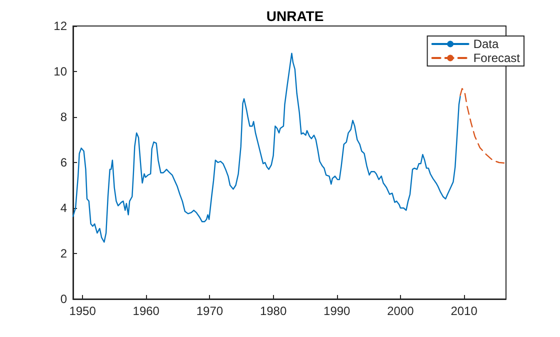 This screenshot has height=337, width=560. What do you see at coordinates (64, 253) in the screenshot?
I see `y-tick-label: 2` at bounding box center [64, 253].